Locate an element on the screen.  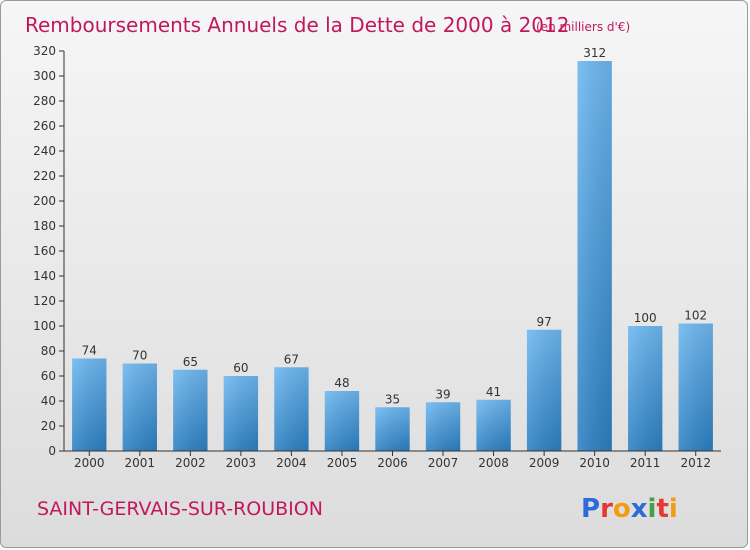
svg-text: Proxiti is located at coordinates (629, 509).